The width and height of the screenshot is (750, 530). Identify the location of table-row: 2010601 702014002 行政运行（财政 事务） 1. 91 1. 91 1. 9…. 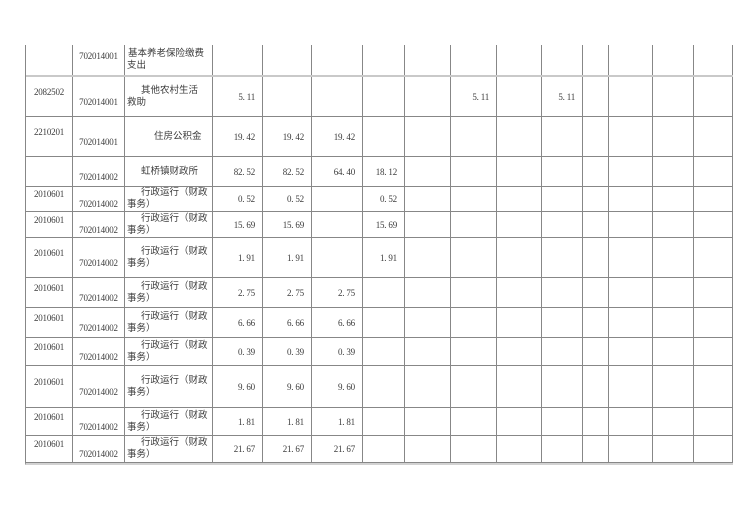
(379, 258).